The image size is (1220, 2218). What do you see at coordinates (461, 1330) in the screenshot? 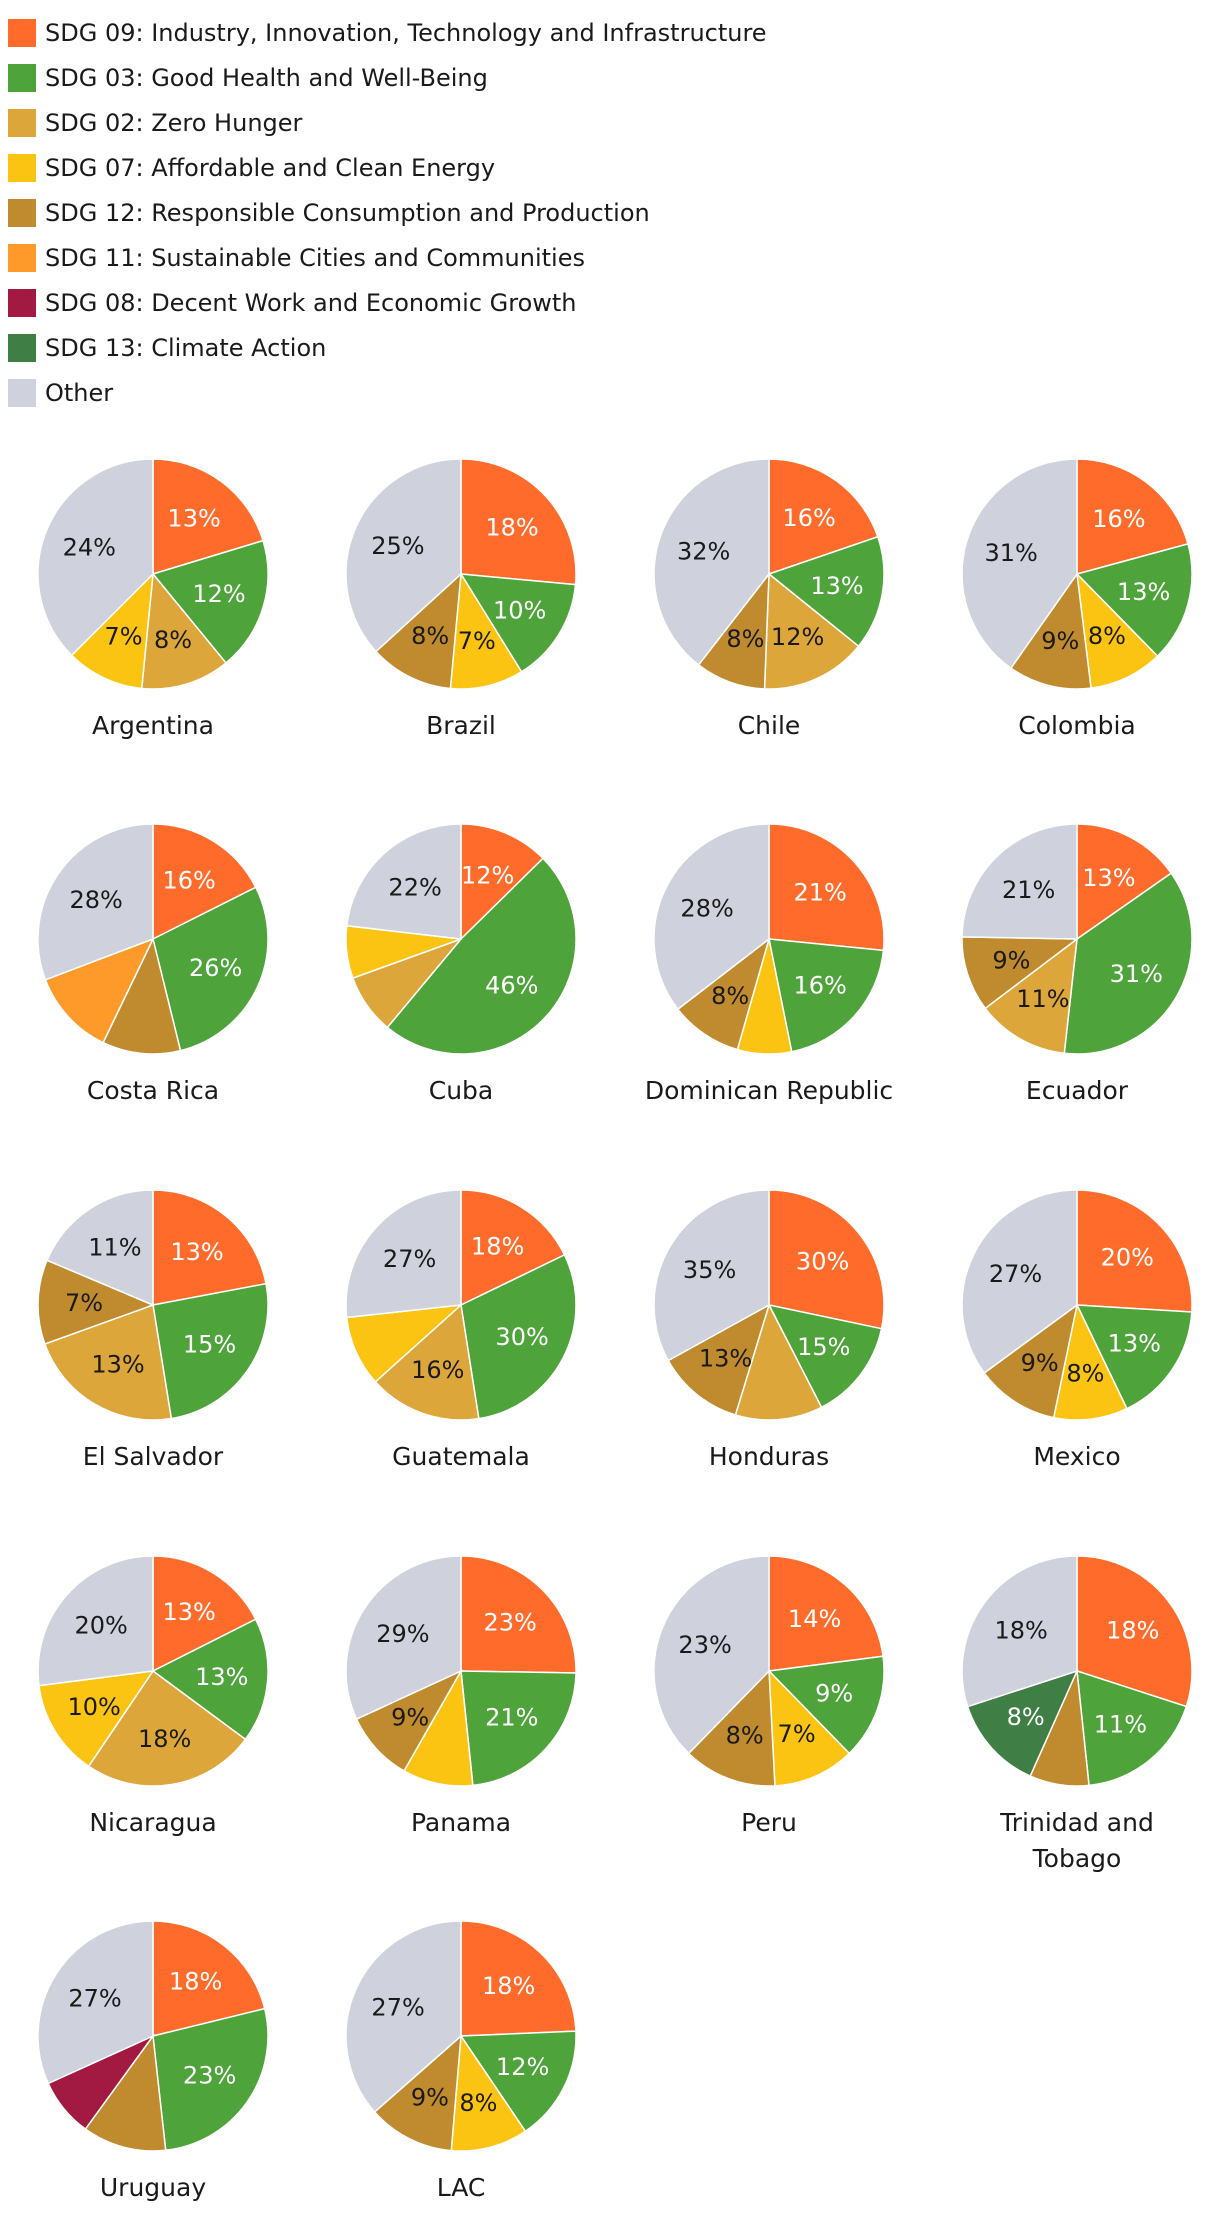
I see `pie-guatemala: 18% 30% 16% 27% Guatemala` at bounding box center [461, 1330].